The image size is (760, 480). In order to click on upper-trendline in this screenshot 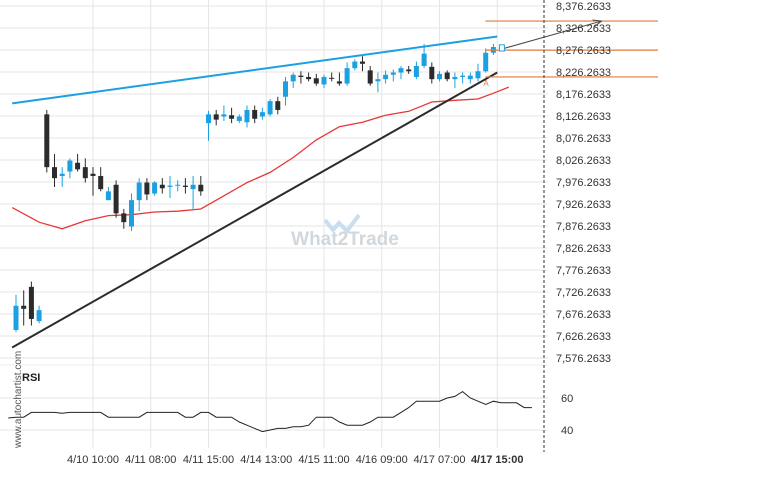, I will do `click(255, 70)`.